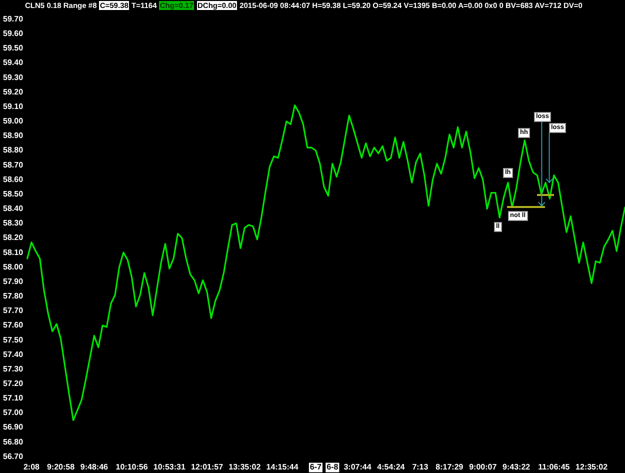 The height and width of the screenshot is (473, 625). What do you see at coordinates (132, 467) in the screenshot?
I see `x-tick-label: 10:10:56` at bounding box center [132, 467].